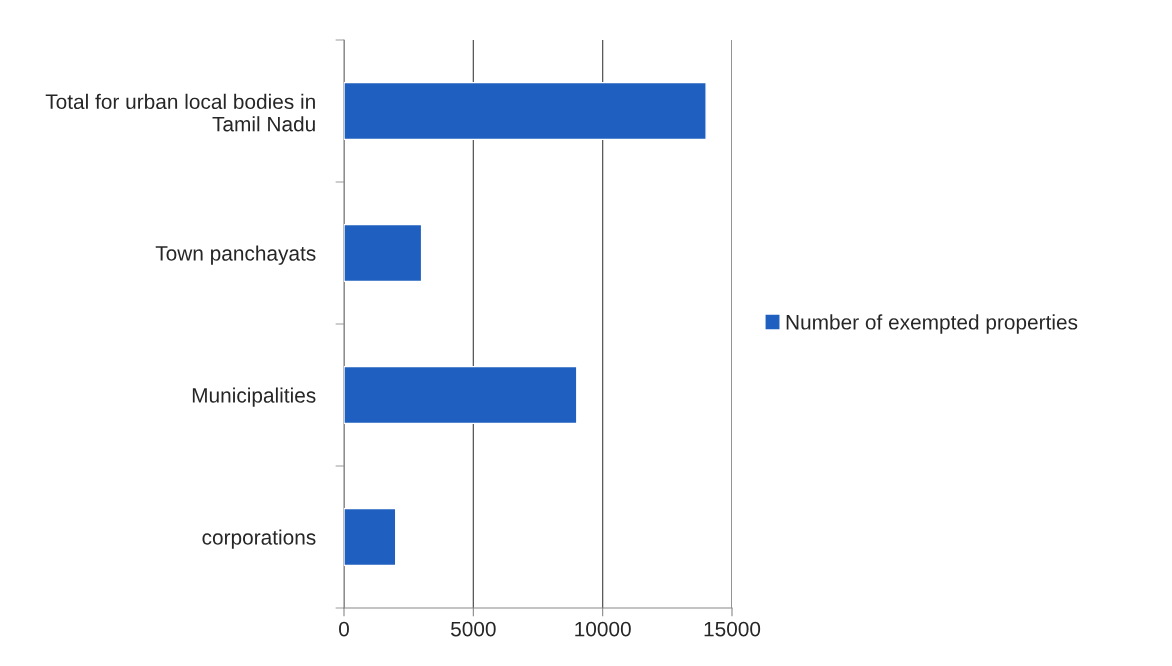 The height and width of the screenshot is (666, 1172). What do you see at coordinates (732, 629) in the screenshot?
I see `x-tick-label: 15000` at bounding box center [732, 629].